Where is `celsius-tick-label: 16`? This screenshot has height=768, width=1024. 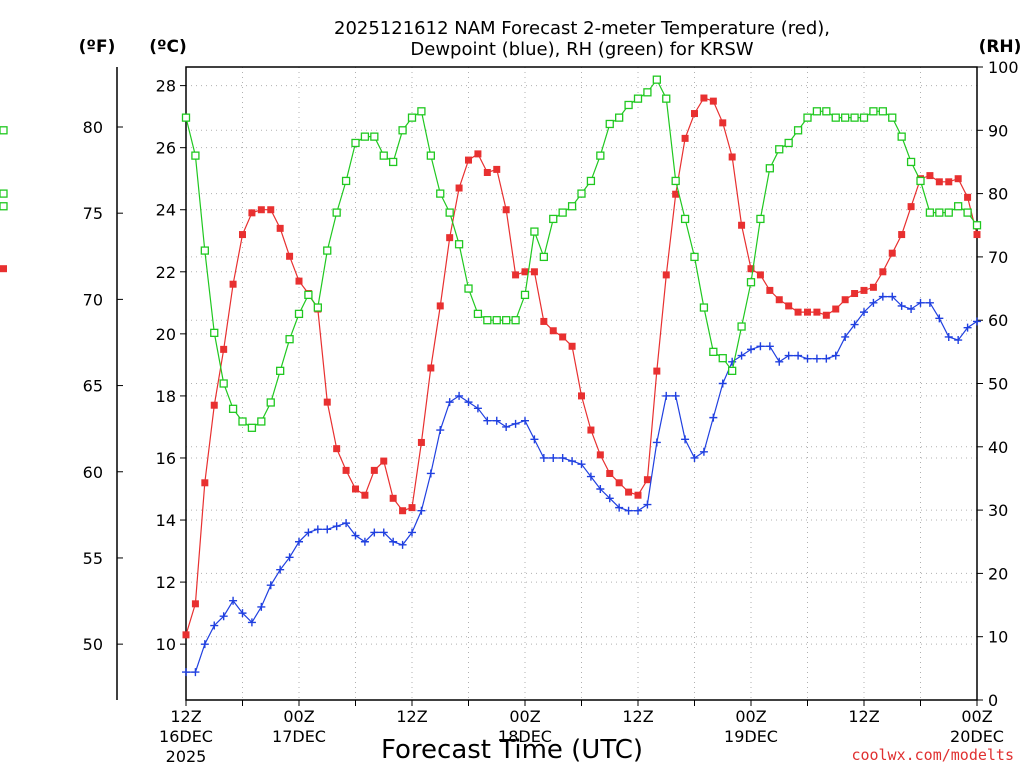
celsius-tick-label: 16 is located at coordinates (166, 458).